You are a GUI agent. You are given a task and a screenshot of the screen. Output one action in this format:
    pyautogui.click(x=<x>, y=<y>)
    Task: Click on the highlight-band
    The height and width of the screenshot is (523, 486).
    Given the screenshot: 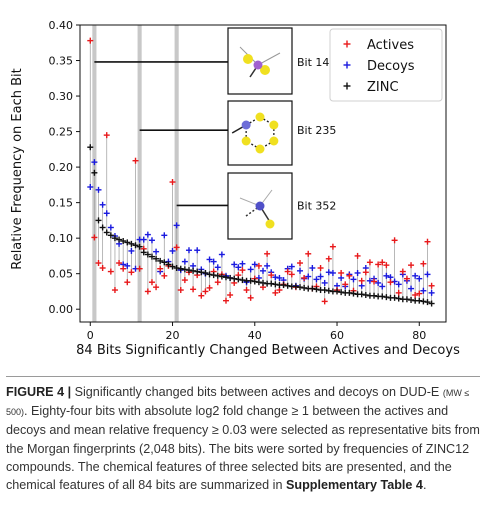 What is the action you would take?
    pyautogui.click(x=176, y=173)
    